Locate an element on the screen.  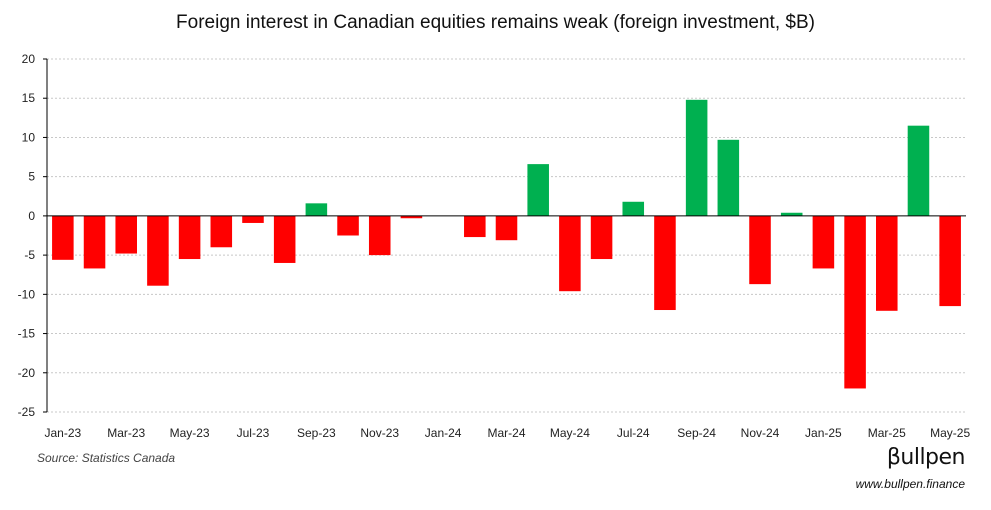
x-tick-label: Mar-25 is located at coordinates (887, 433).